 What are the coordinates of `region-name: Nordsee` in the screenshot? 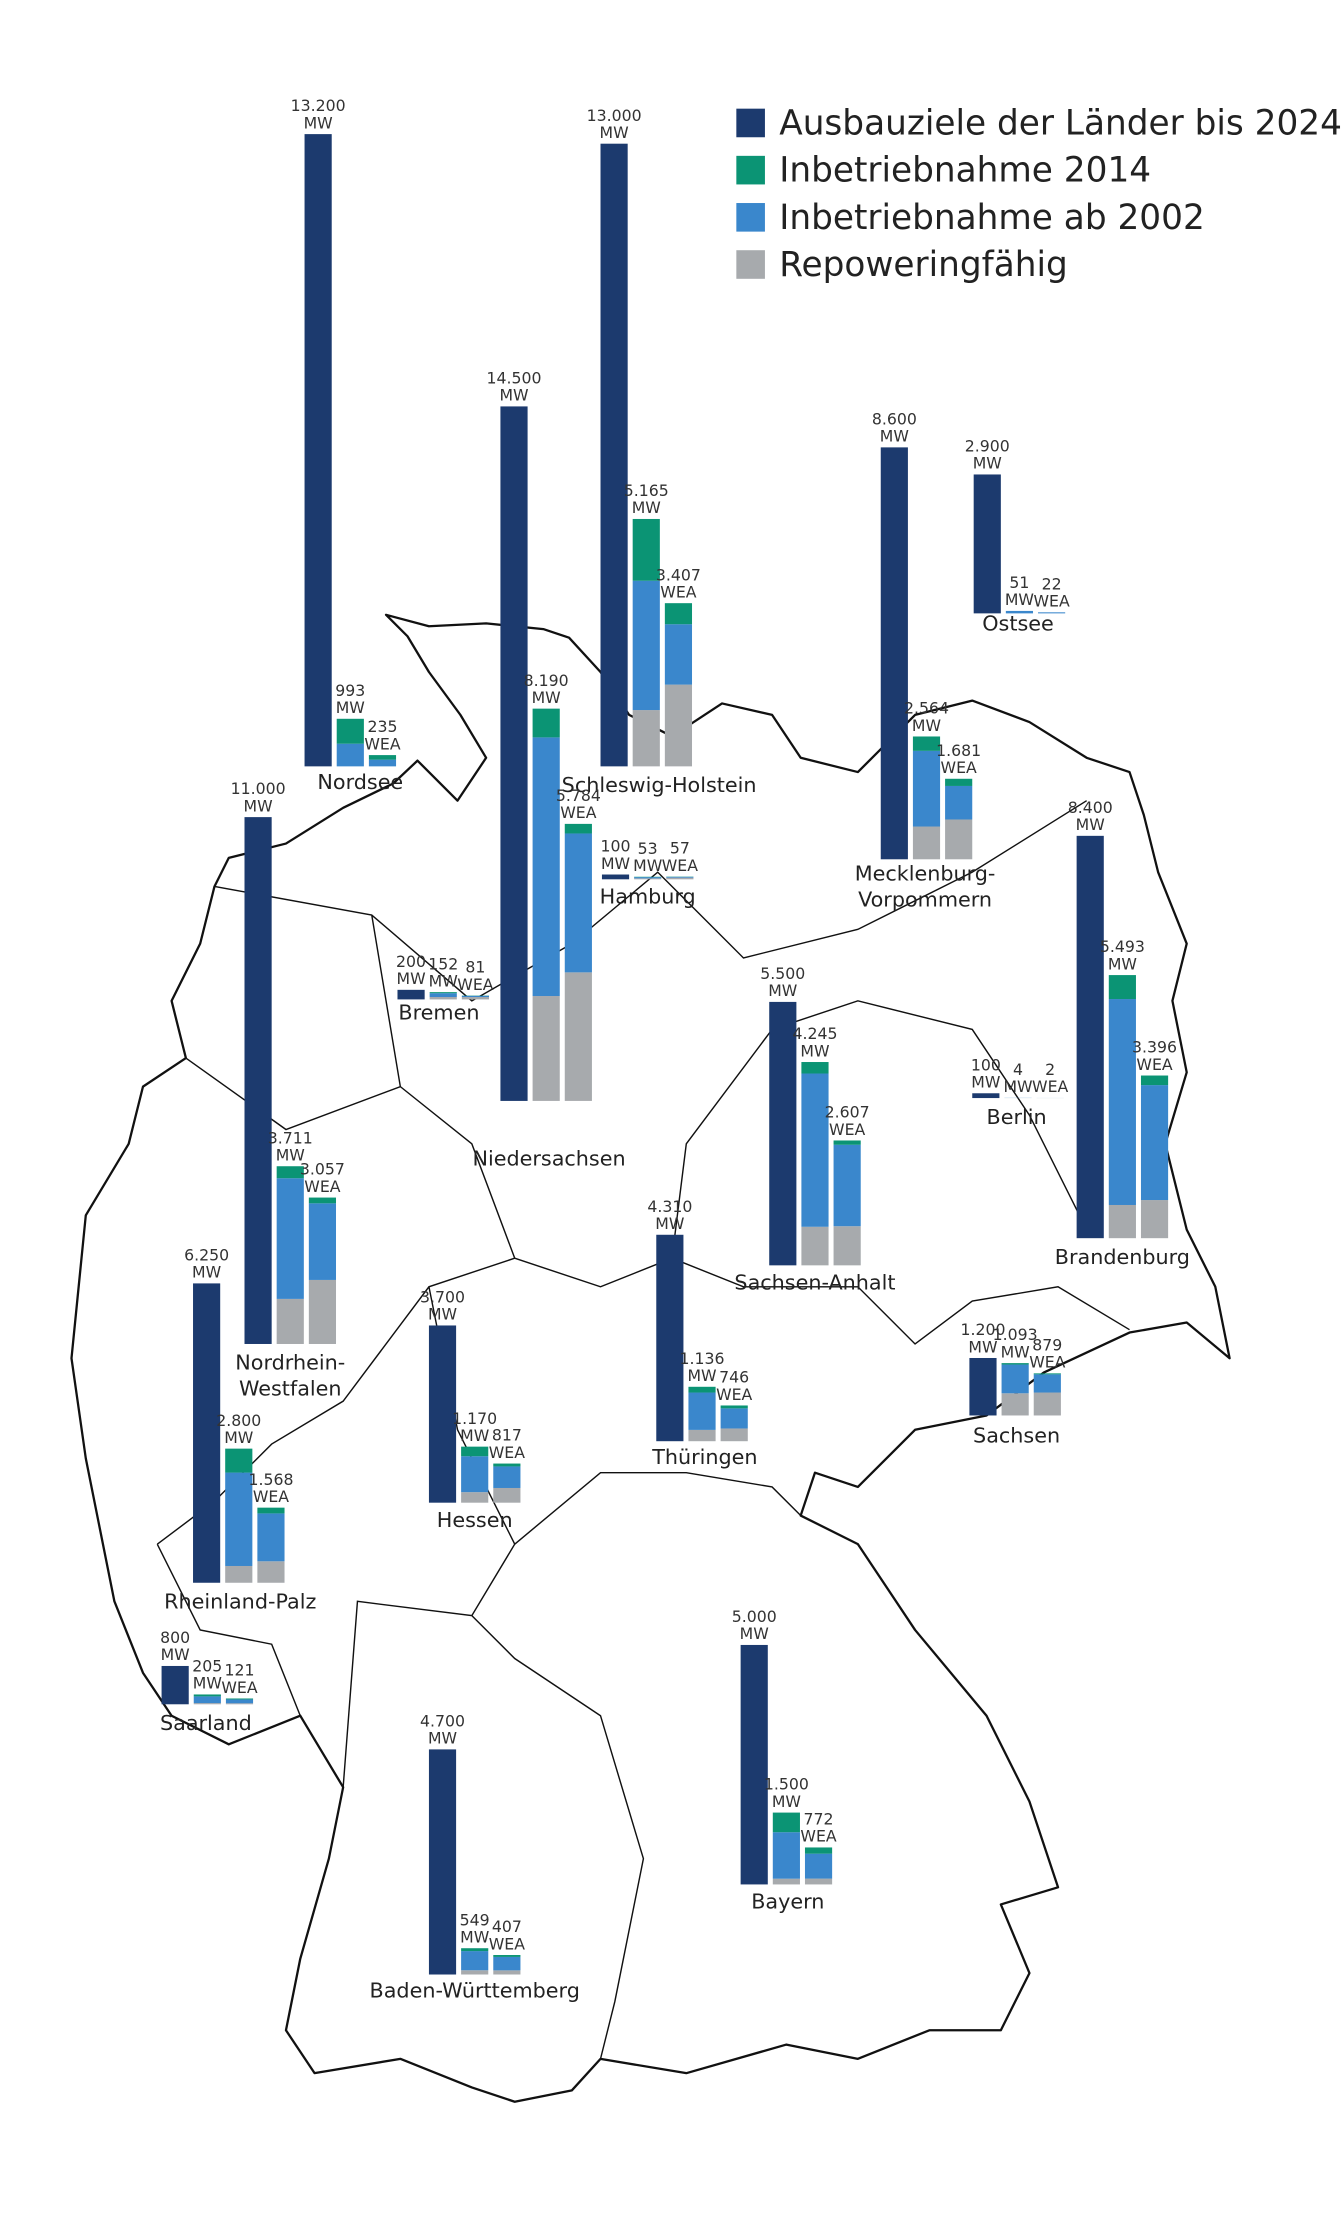 It's located at (360, 782).